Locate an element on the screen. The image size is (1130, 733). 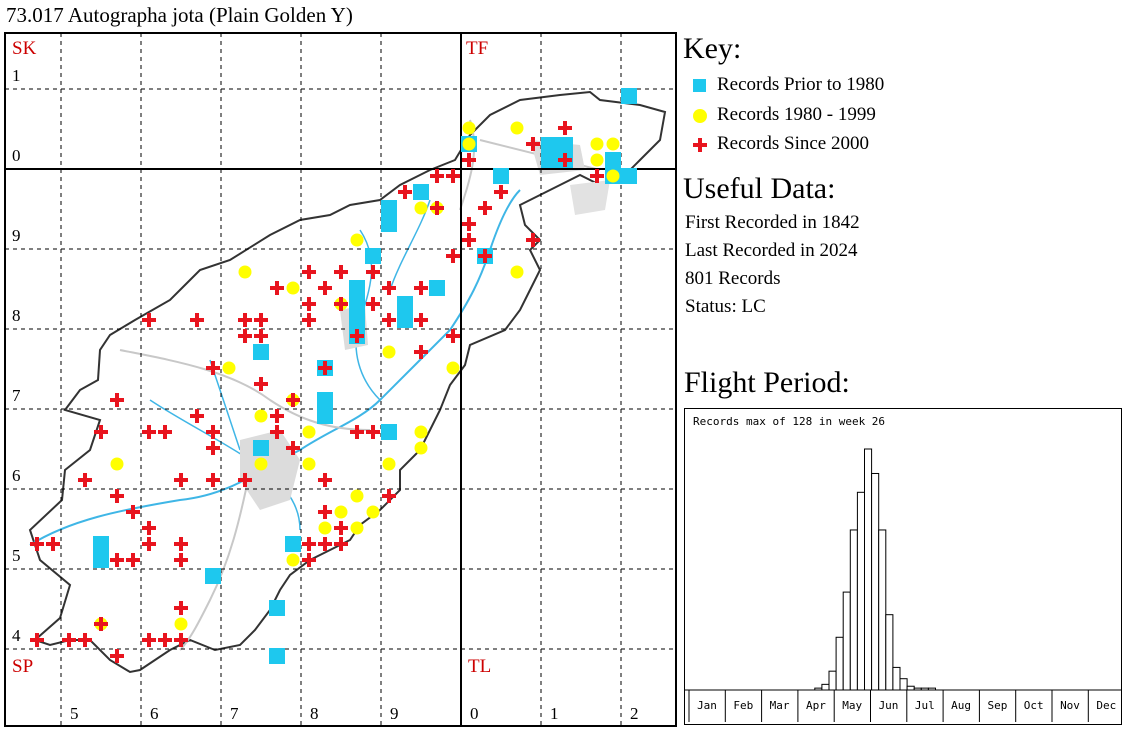
month-label: Nov is located at coordinates (1070, 705).